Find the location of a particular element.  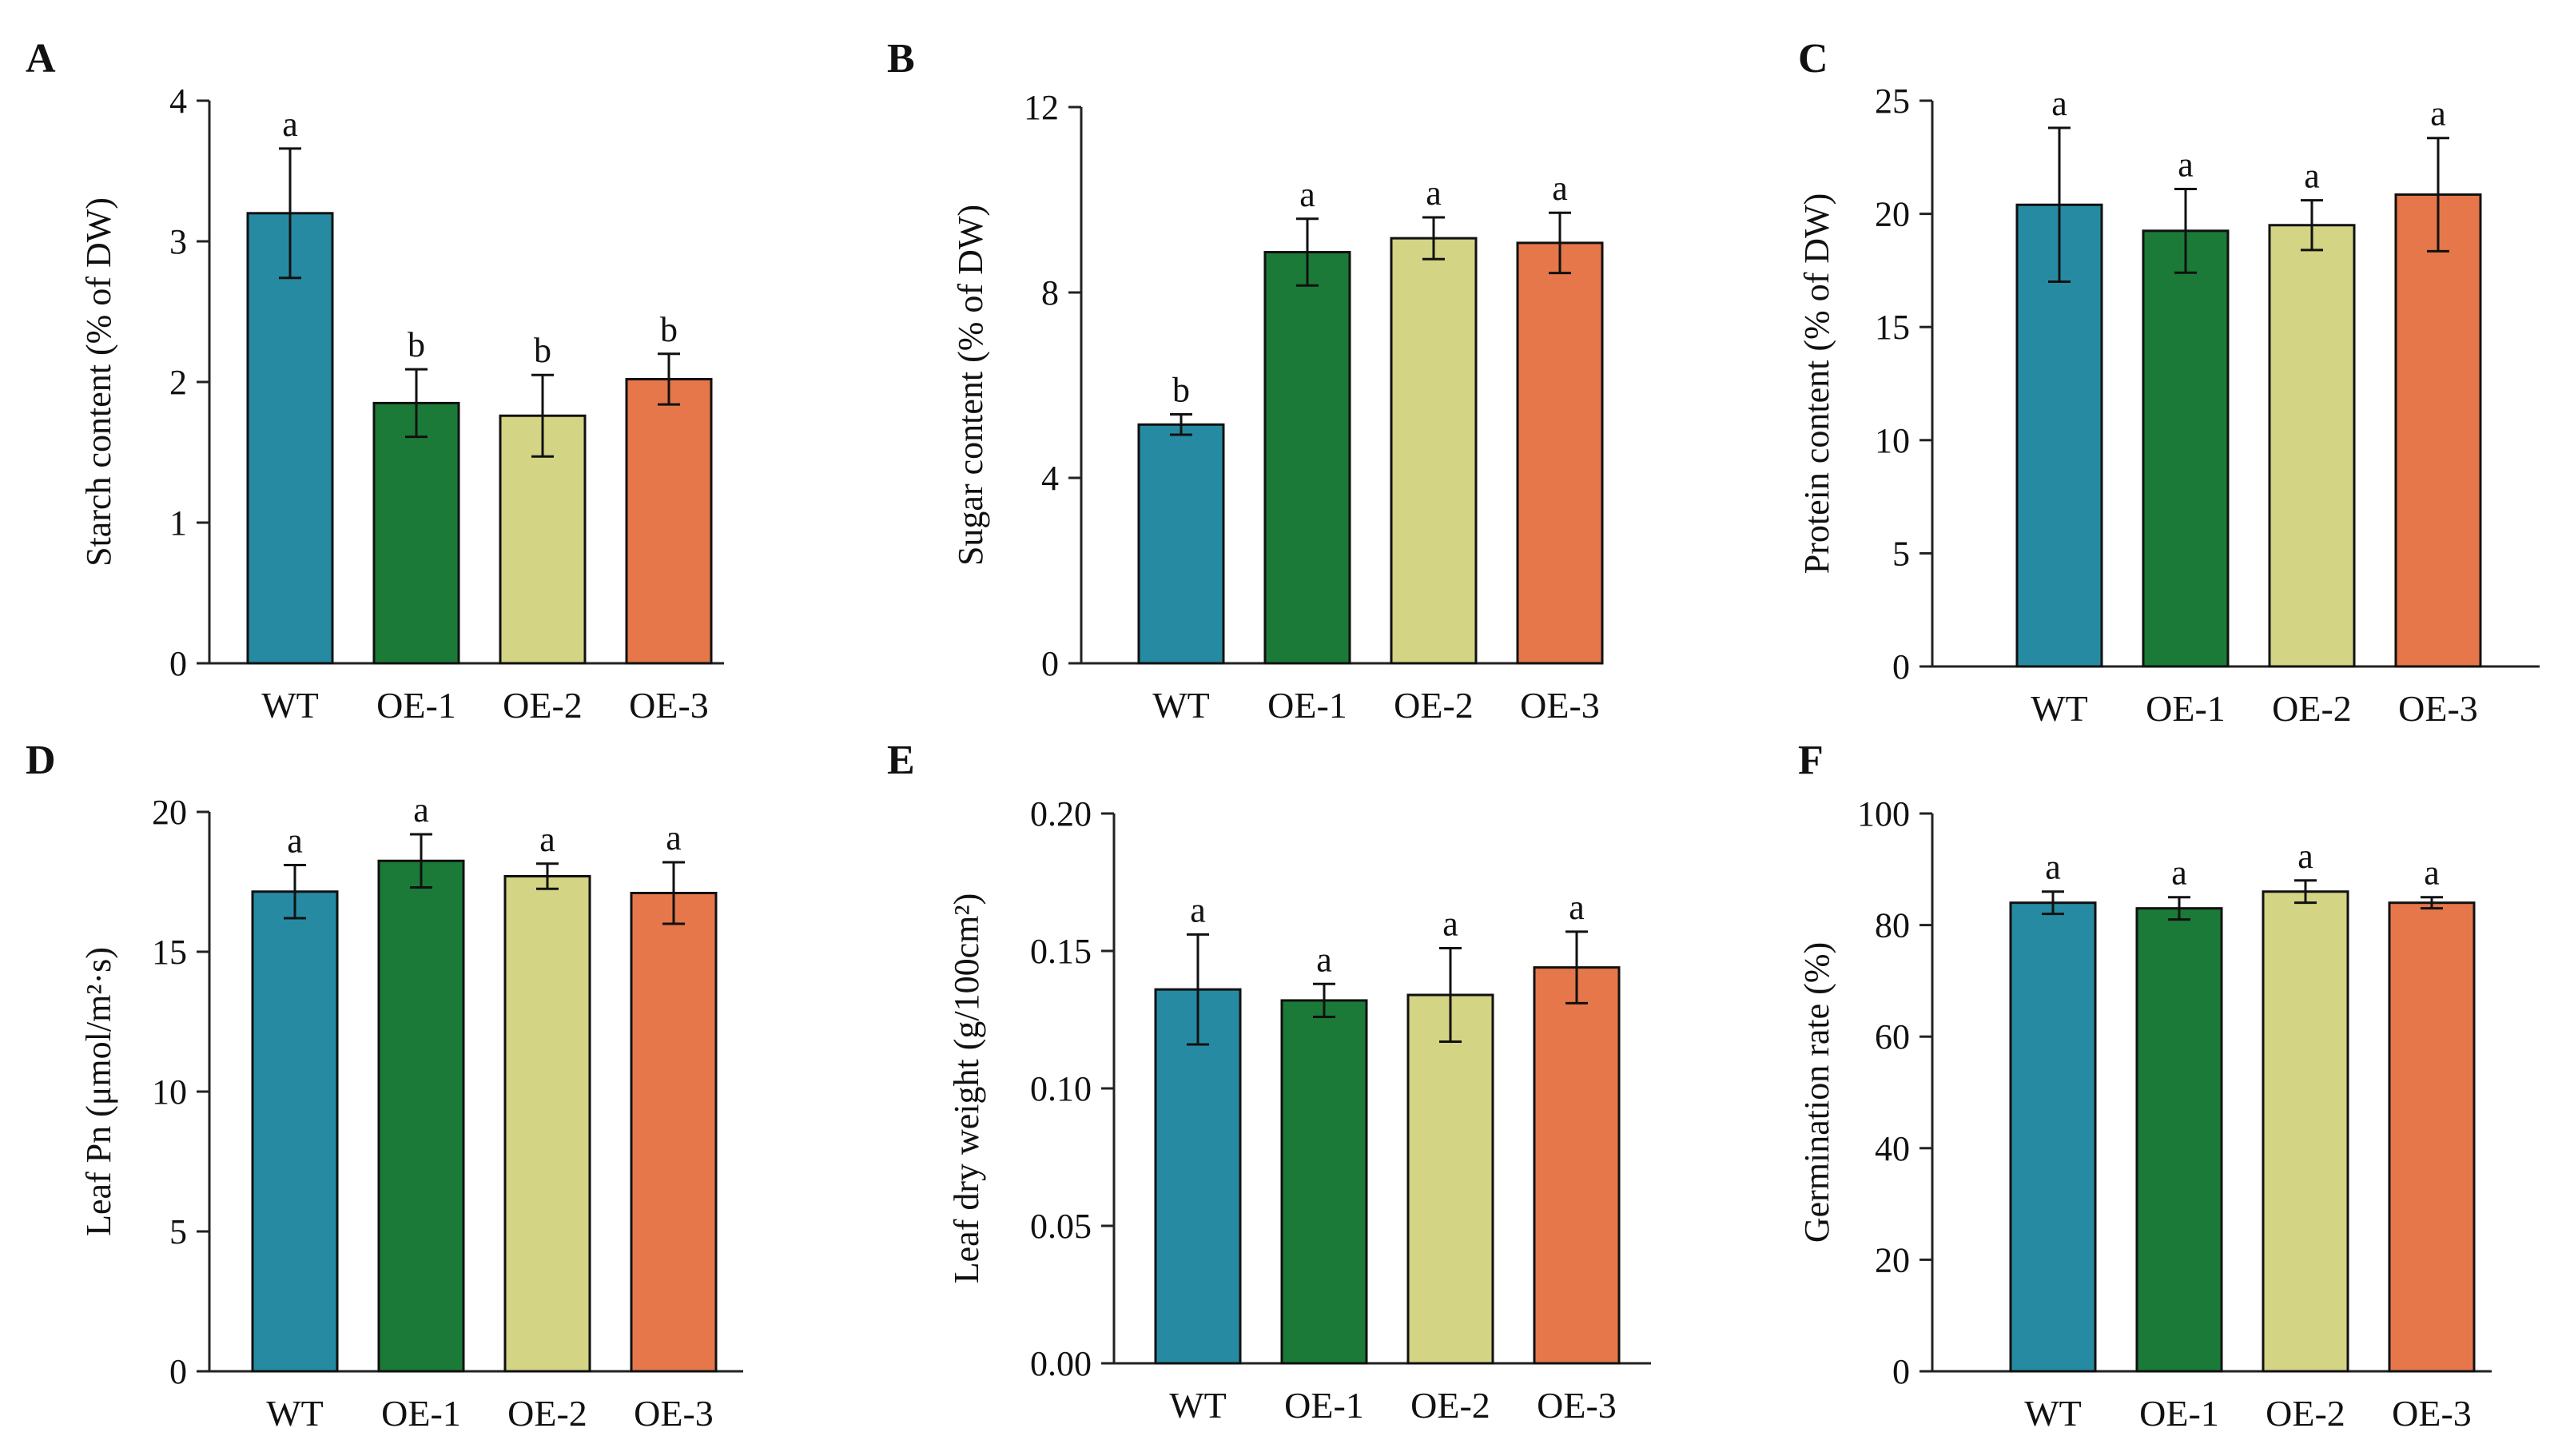

y-tick-label: 0.15 is located at coordinates (1061, 951).